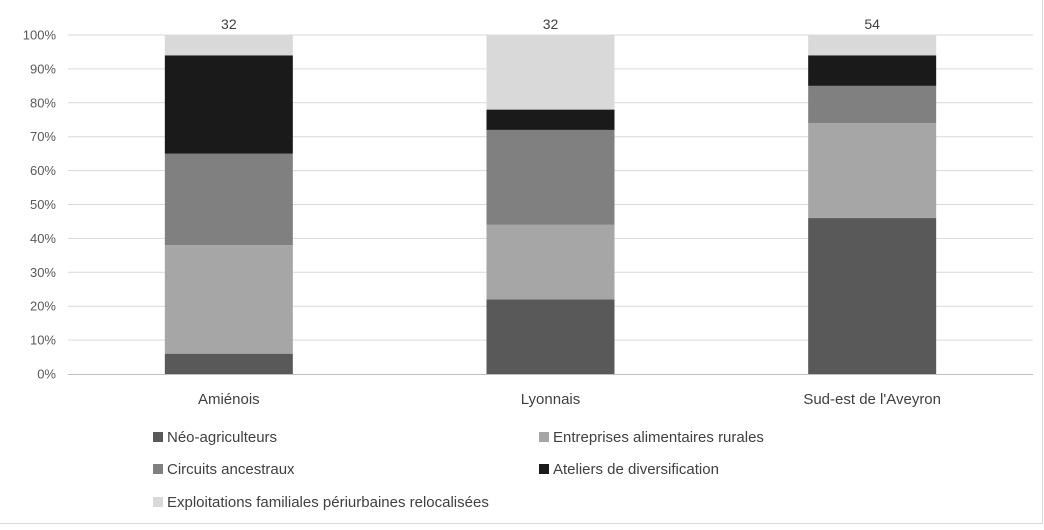 The width and height of the screenshot is (1044, 530). Describe the element at coordinates (222, 437) in the screenshot. I see `legend-label: Néo-agriculteurs` at that location.